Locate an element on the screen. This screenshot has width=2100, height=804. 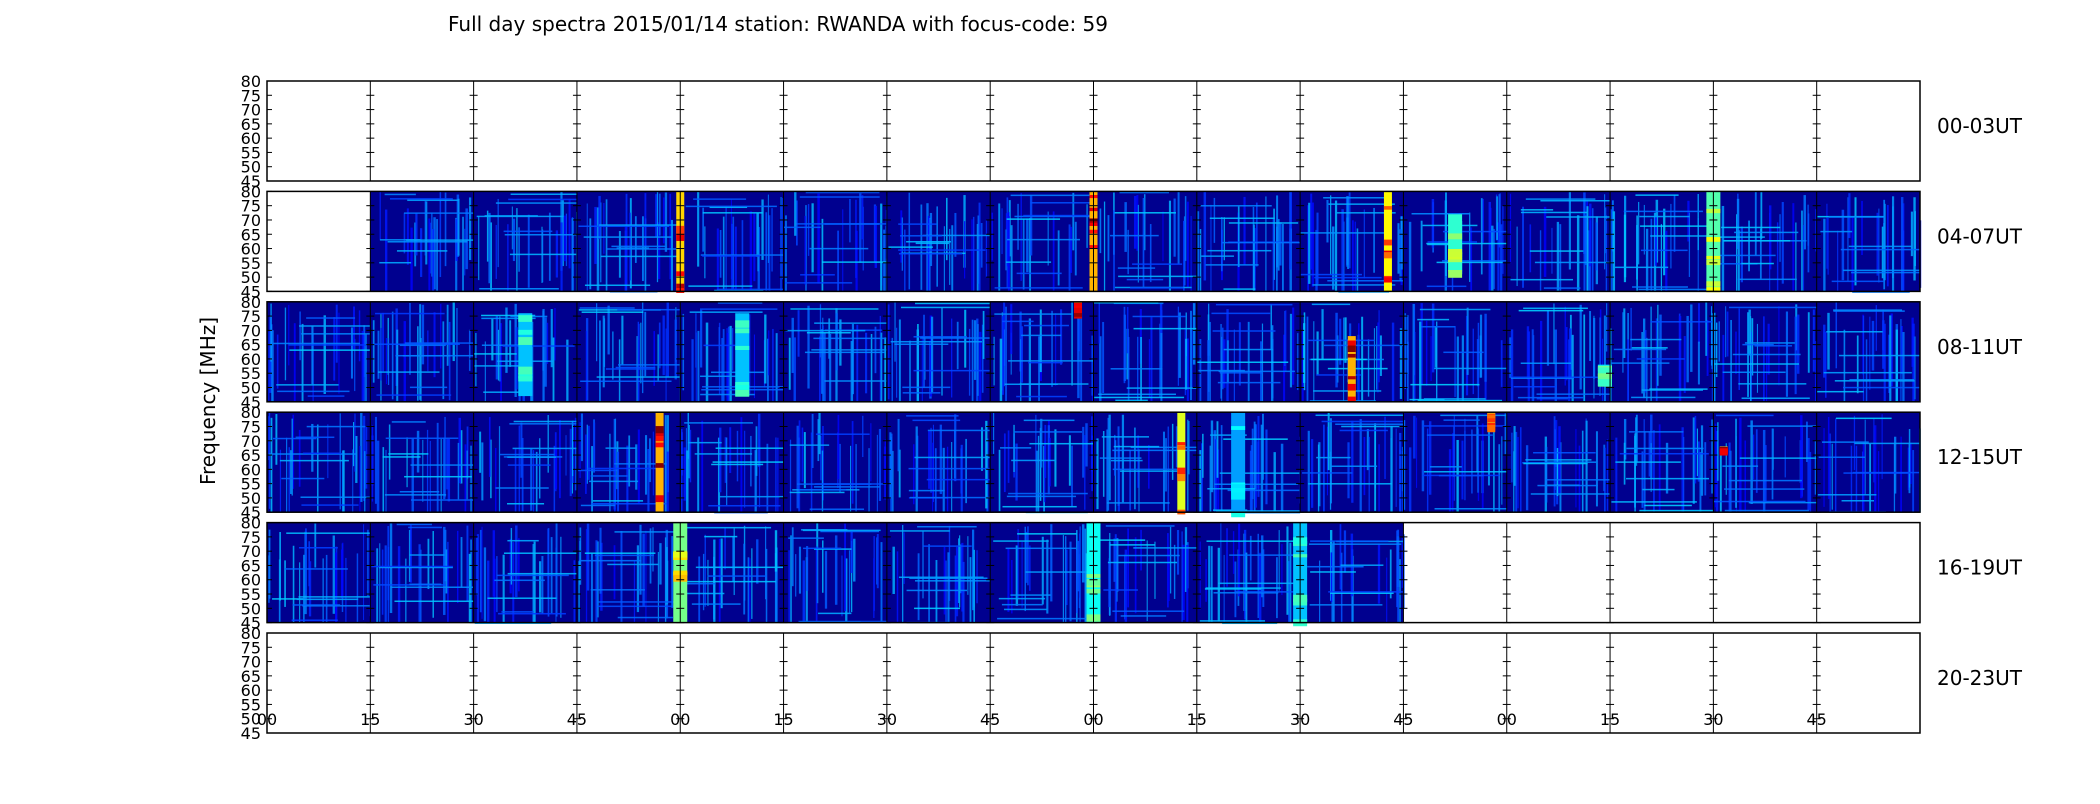
row-frame is located at coordinates (1093, 462).